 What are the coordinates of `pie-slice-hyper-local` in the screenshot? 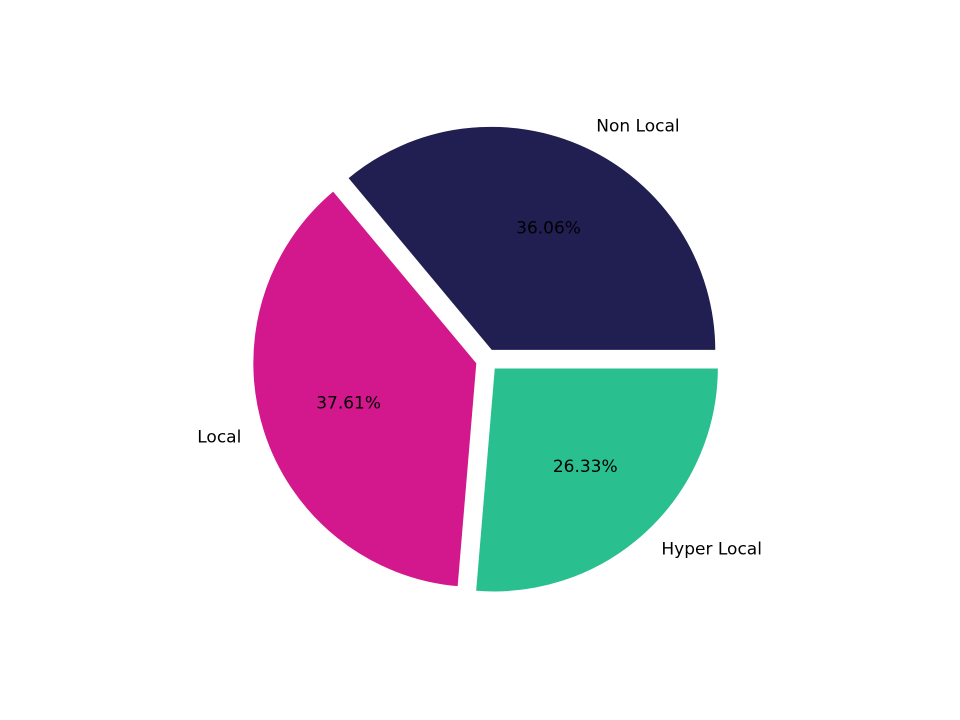 It's located at (597, 480).